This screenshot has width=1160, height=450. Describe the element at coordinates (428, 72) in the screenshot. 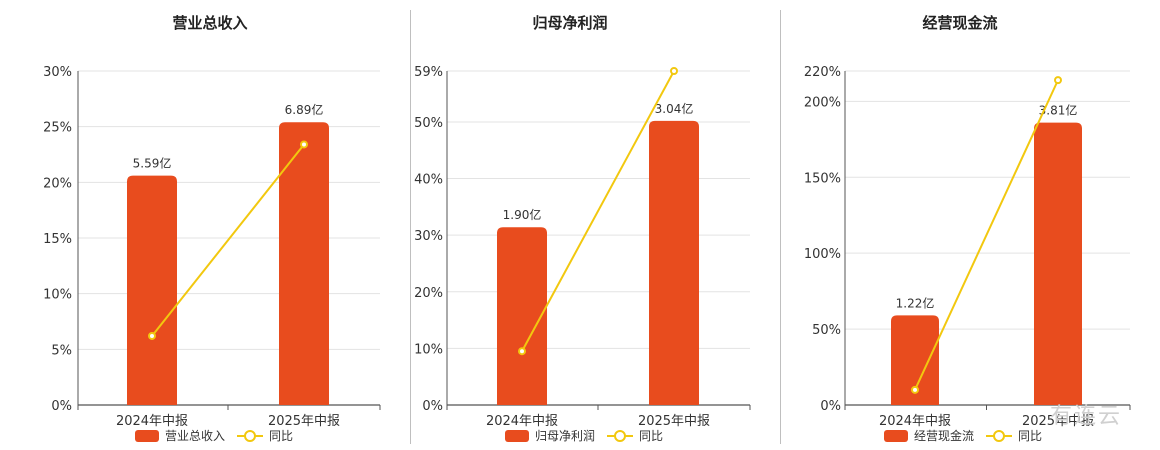

I see `y-tick-label: 59%` at that location.